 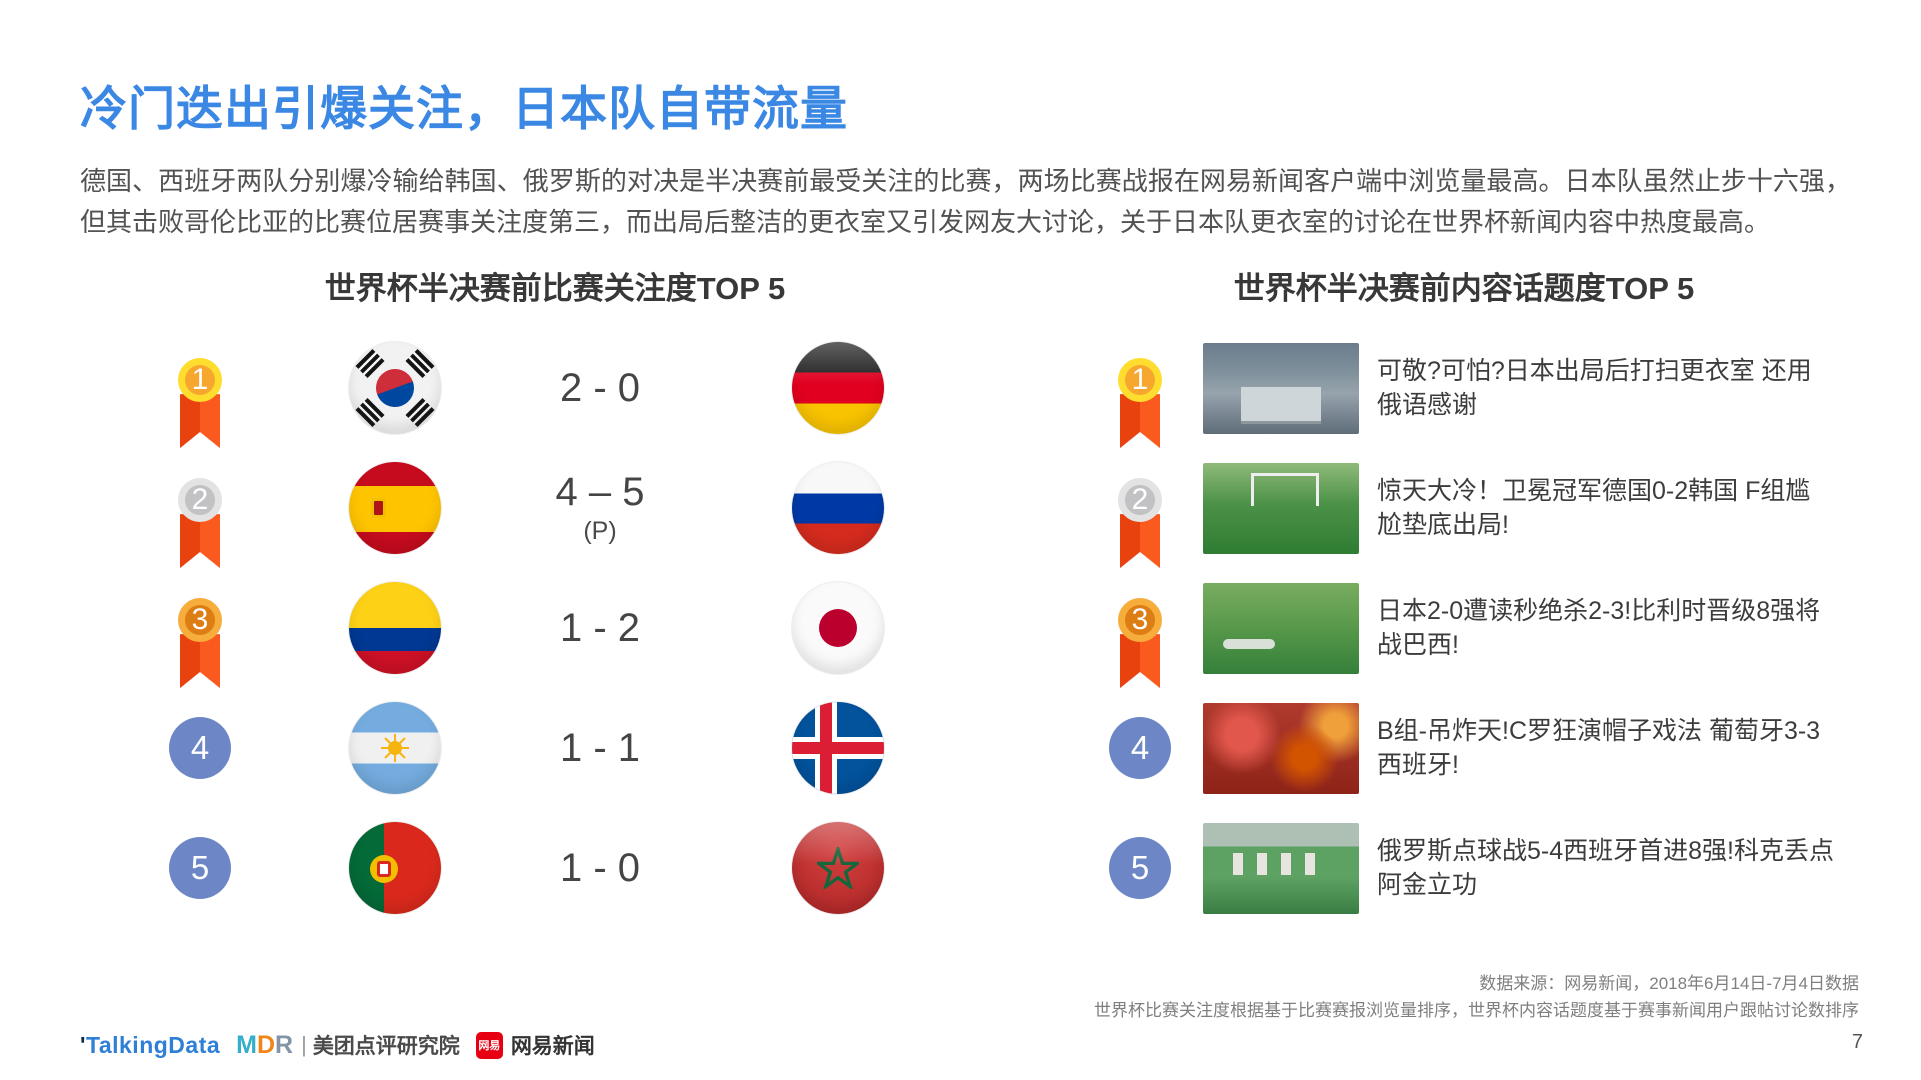 What do you see at coordinates (600, 492) in the screenshot?
I see `score-value: 4 – 5` at bounding box center [600, 492].